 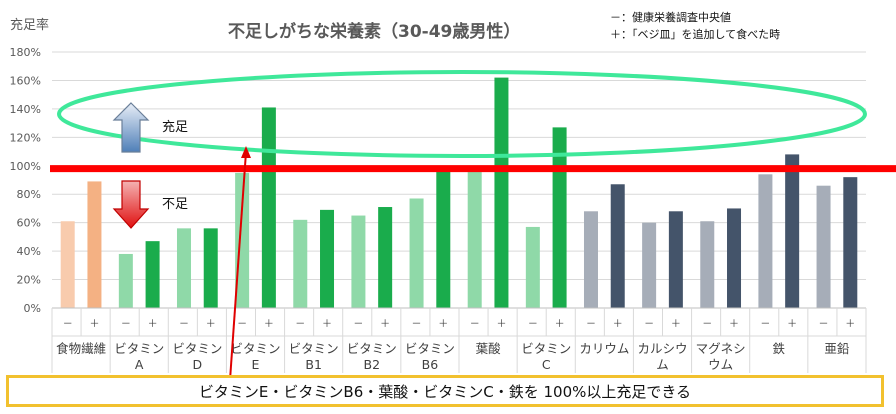 What do you see at coordinates (29, 223) in the screenshot?
I see `y-tick-label: 60%` at bounding box center [29, 223].